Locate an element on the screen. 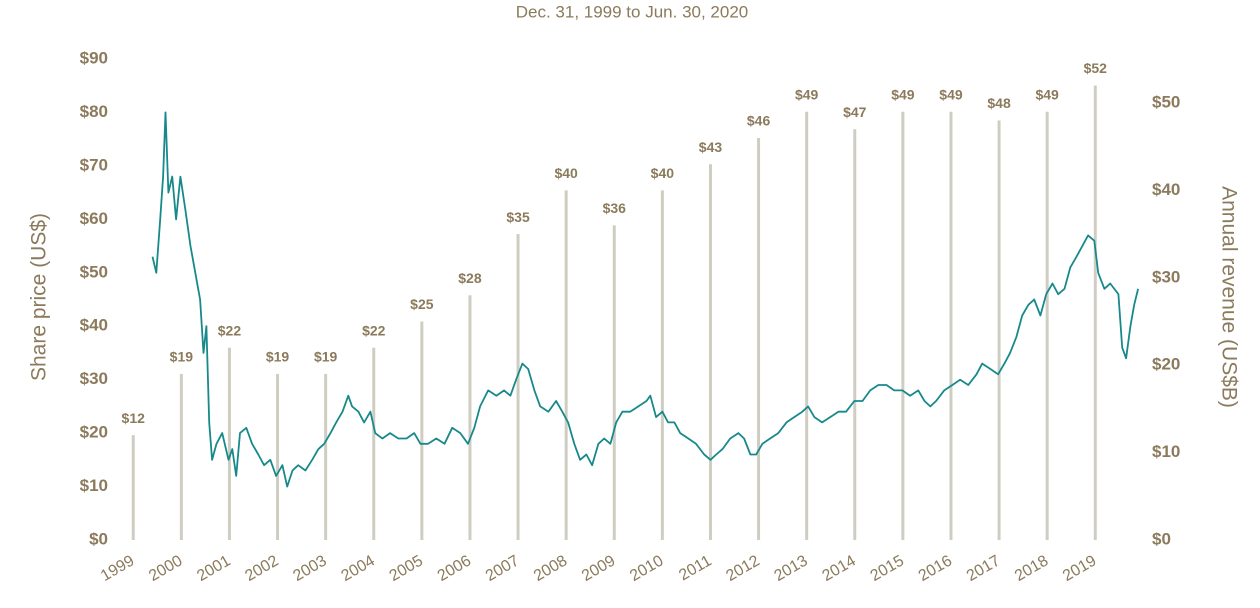 Image resolution: width=1260 pixels, height=608 pixels. y2-tick-label: $10 is located at coordinates (1166, 451).